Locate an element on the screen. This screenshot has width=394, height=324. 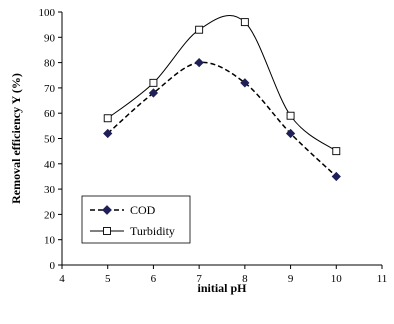
legend-marker-square is located at coordinates (107, 231).